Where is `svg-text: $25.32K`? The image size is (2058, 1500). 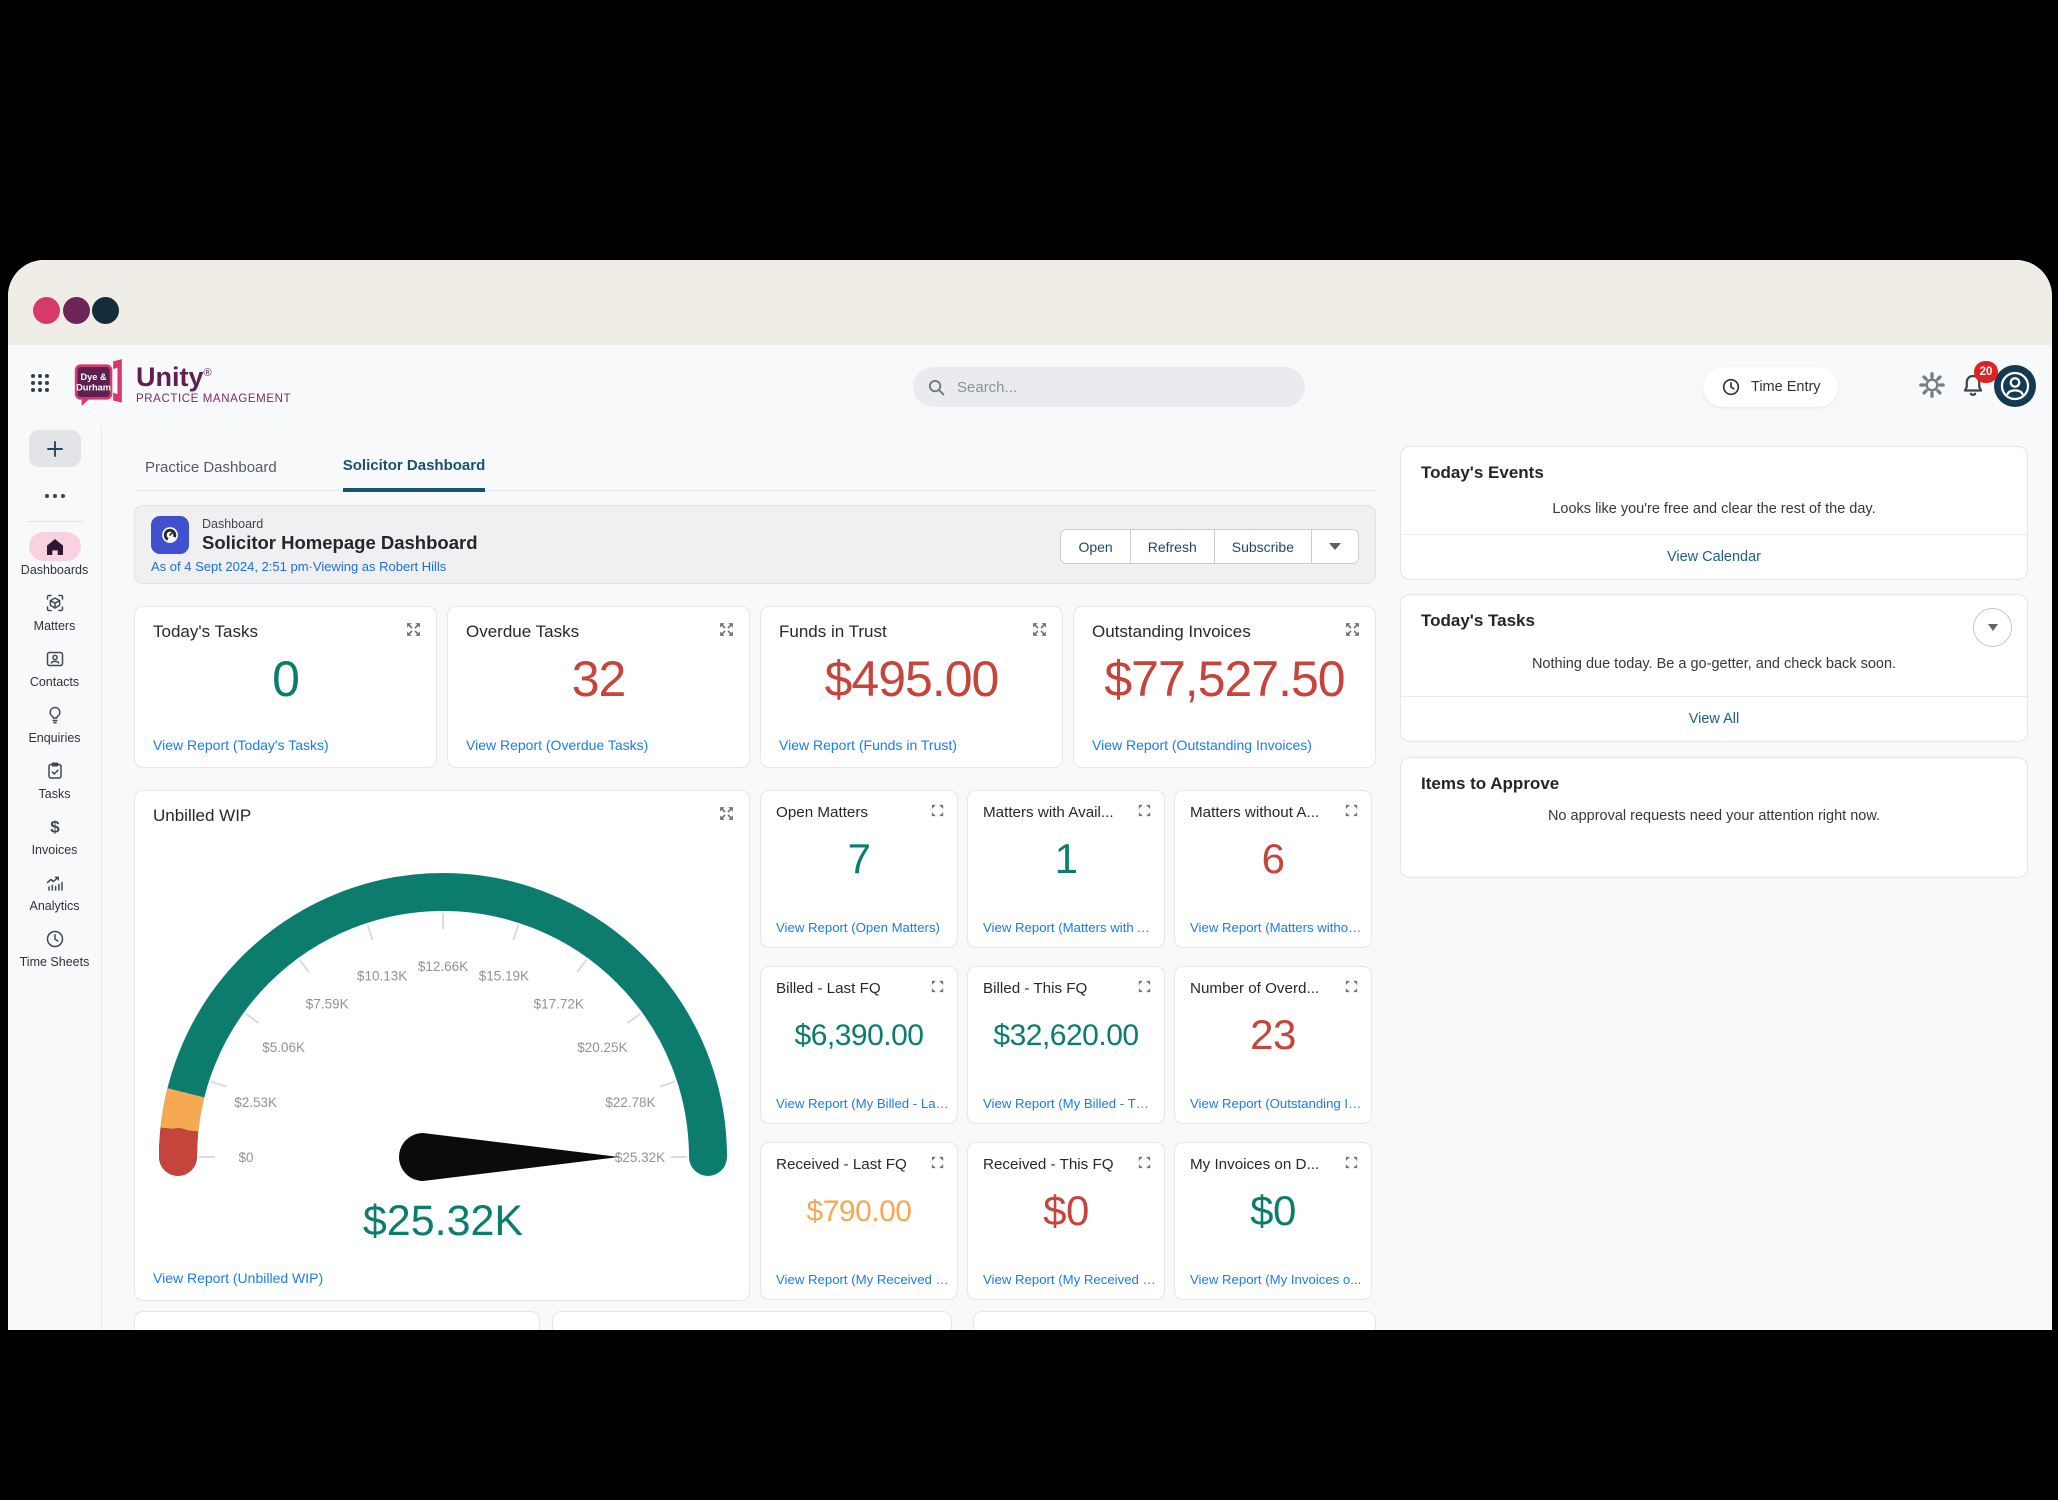 svg-text: $25.32K is located at coordinates (443, 1221).